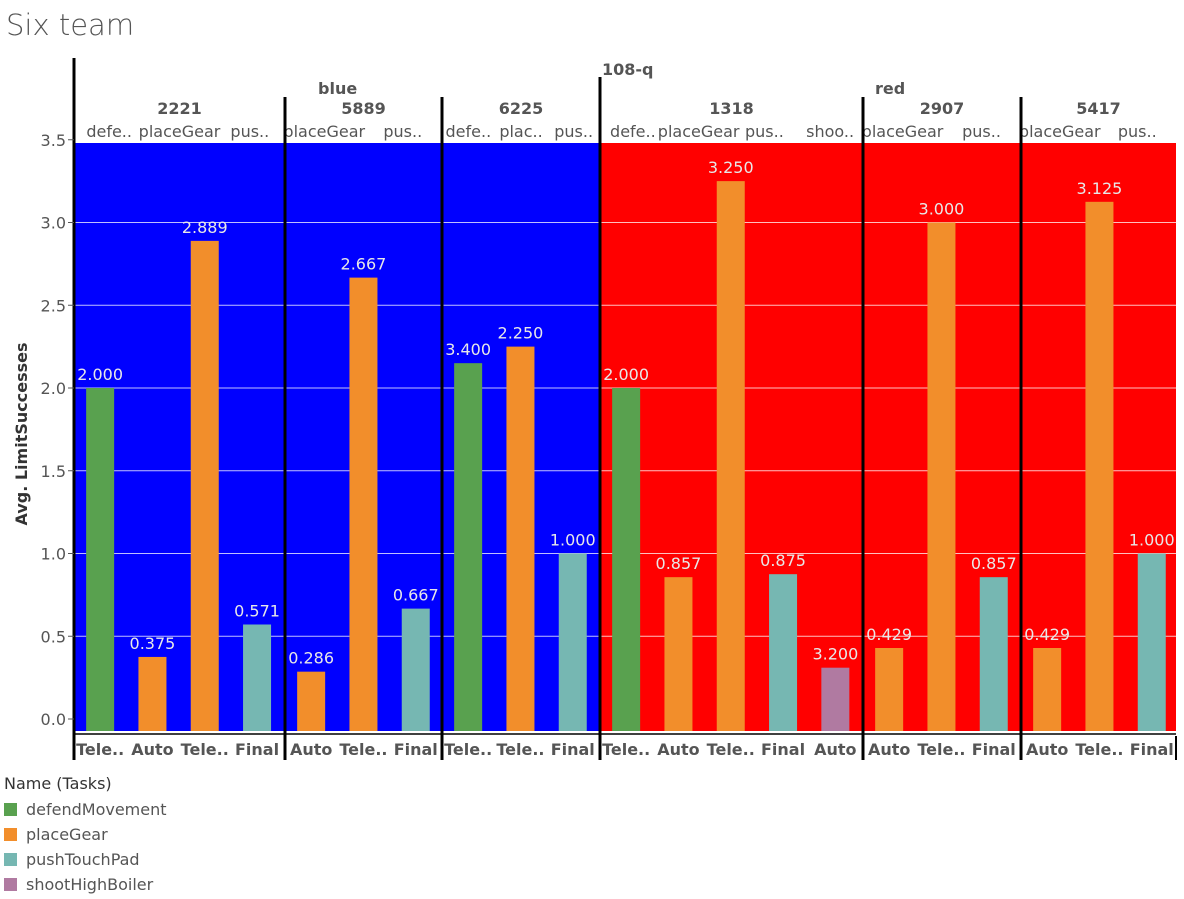  I want to click on y-tick-label: 0.0, so click(53, 719).